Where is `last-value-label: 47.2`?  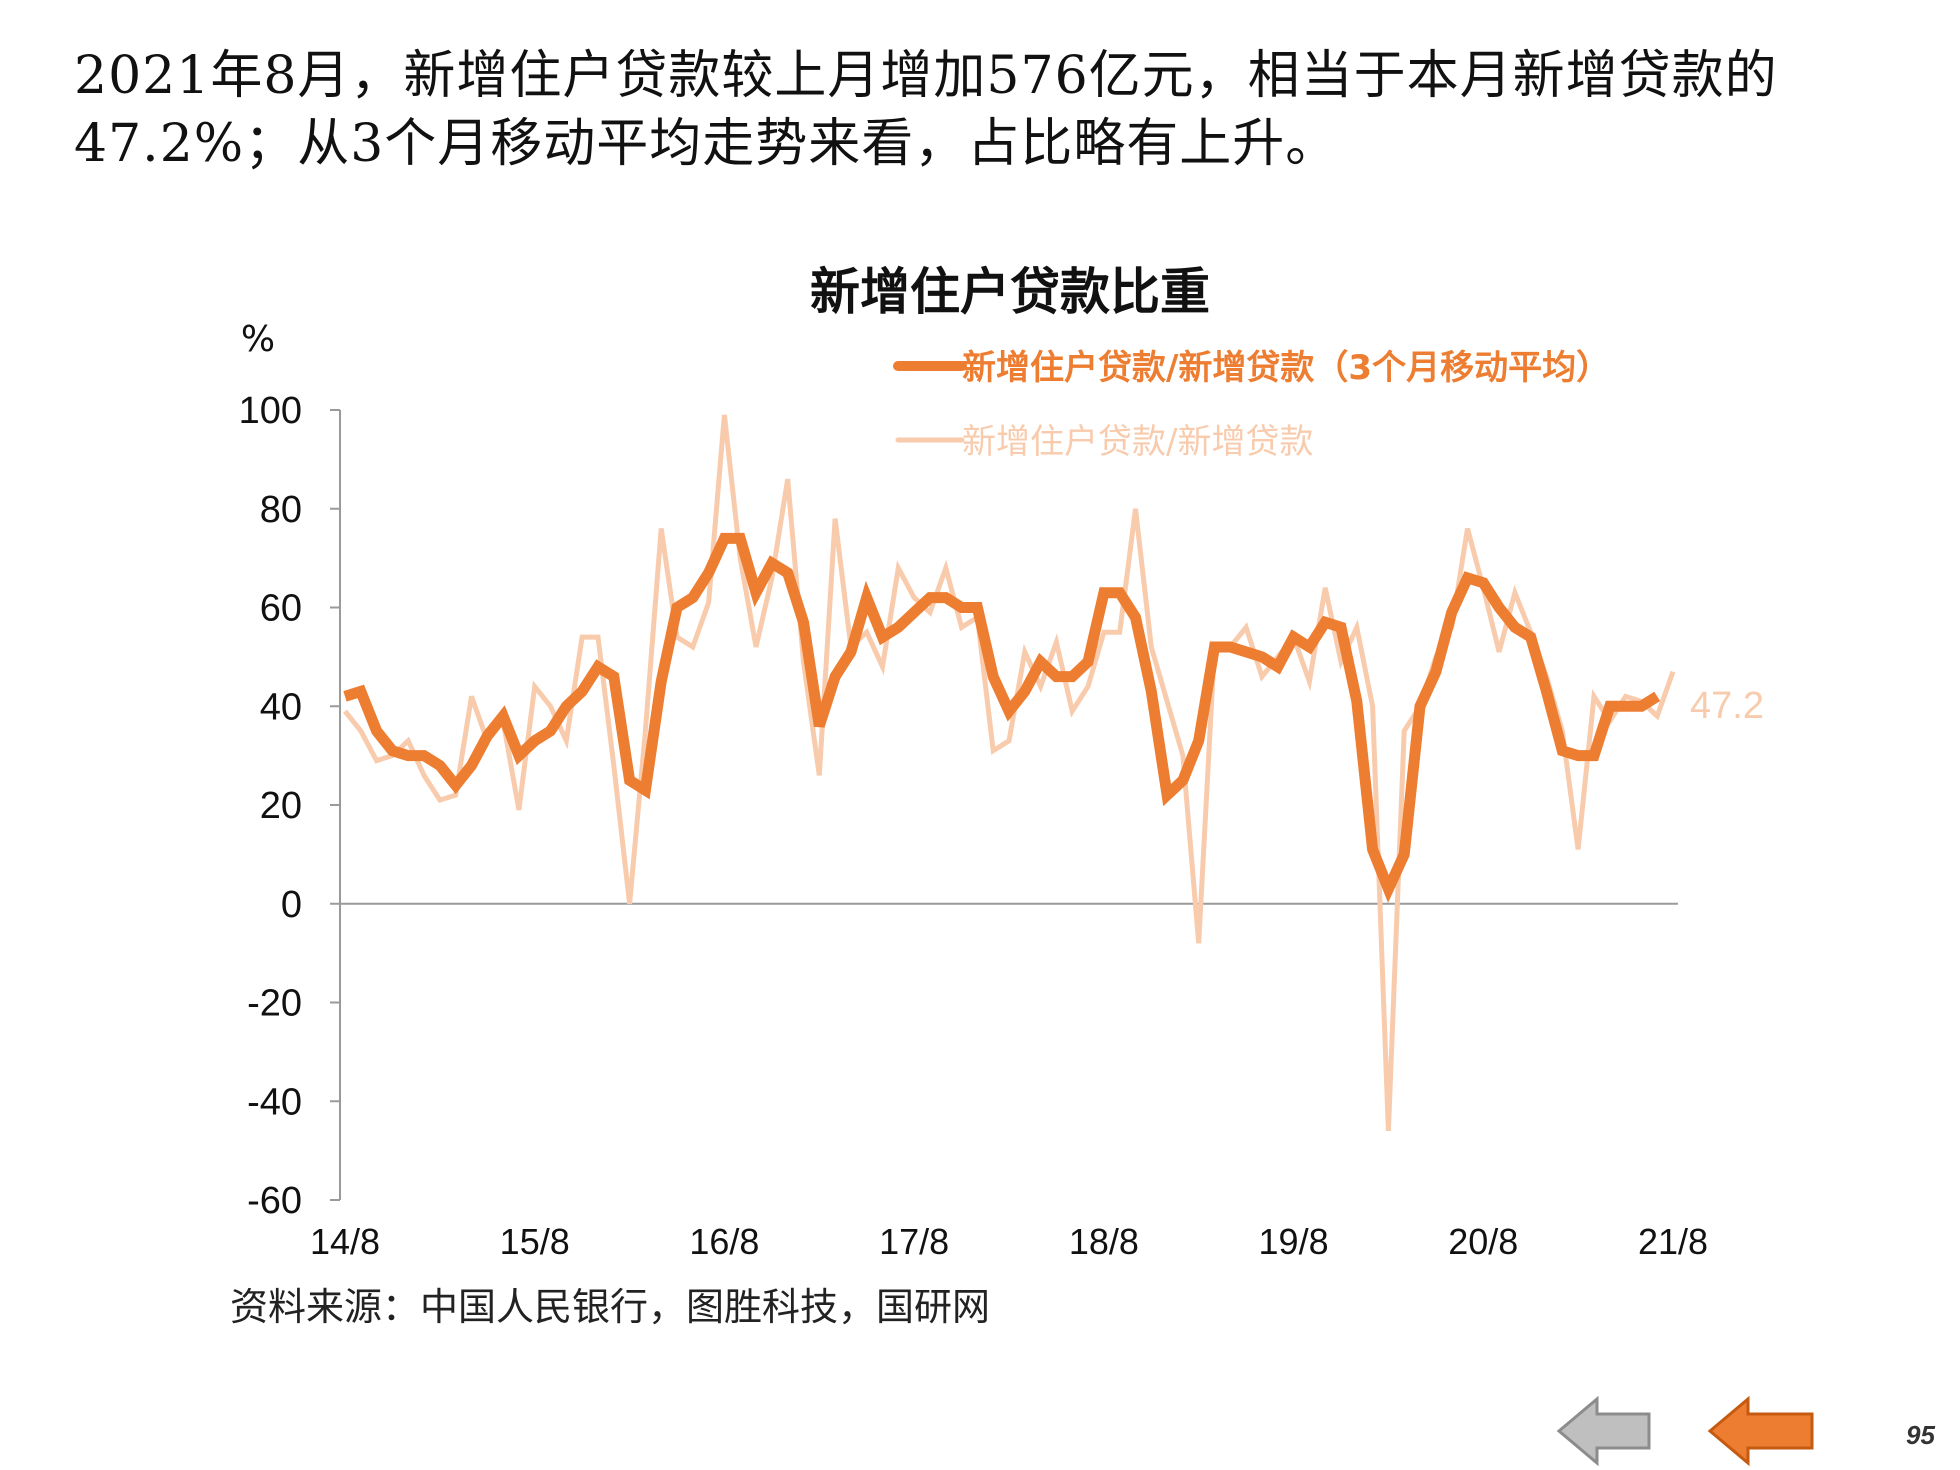 last-value-label: 47.2 is located at coordinates (1727, 706).